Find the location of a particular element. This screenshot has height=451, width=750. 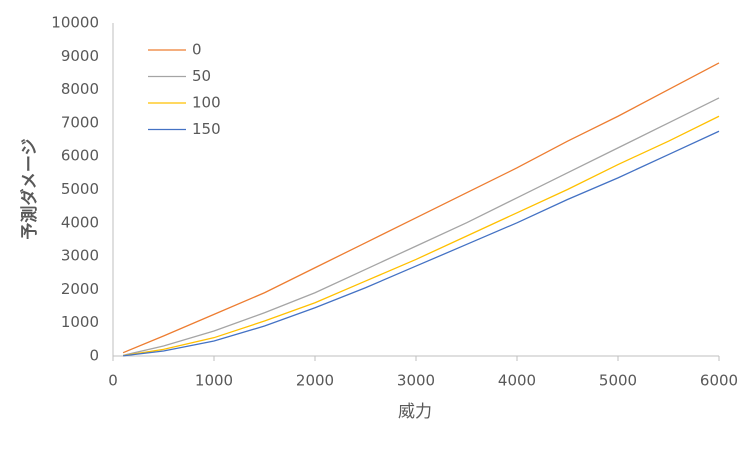

legend-label: 0 is located at coordinates (197, 50).